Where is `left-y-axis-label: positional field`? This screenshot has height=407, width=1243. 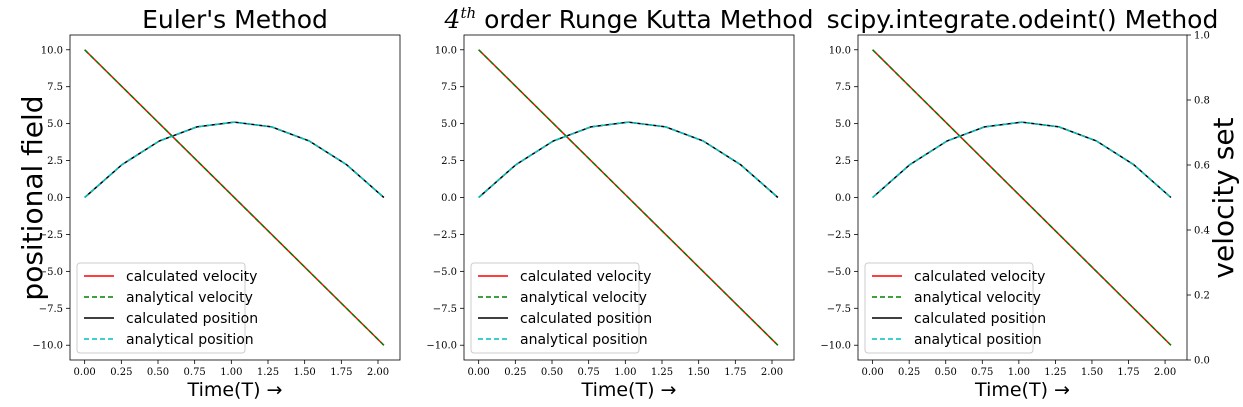 left-y-axis-label: positional field is located at coordinates (32, 197).